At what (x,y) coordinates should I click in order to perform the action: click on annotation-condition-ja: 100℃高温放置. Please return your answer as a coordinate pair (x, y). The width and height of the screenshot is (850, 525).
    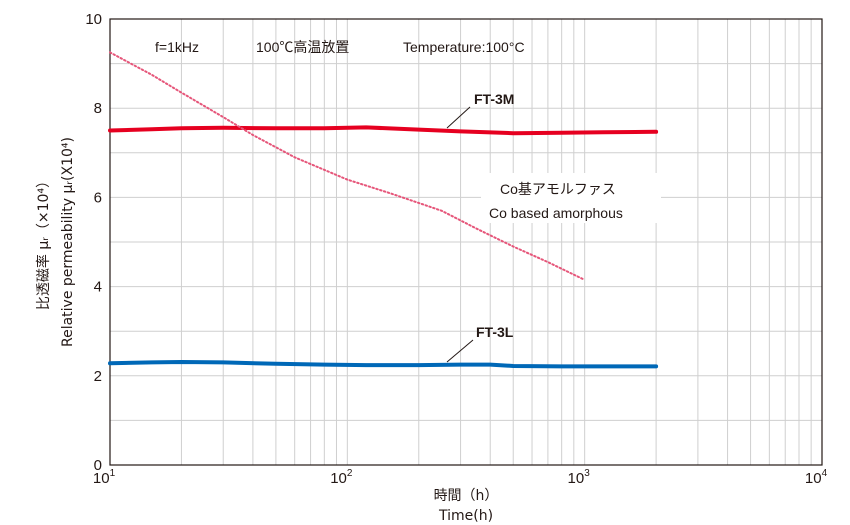
    Looking at the image, I should click on (302, 47).